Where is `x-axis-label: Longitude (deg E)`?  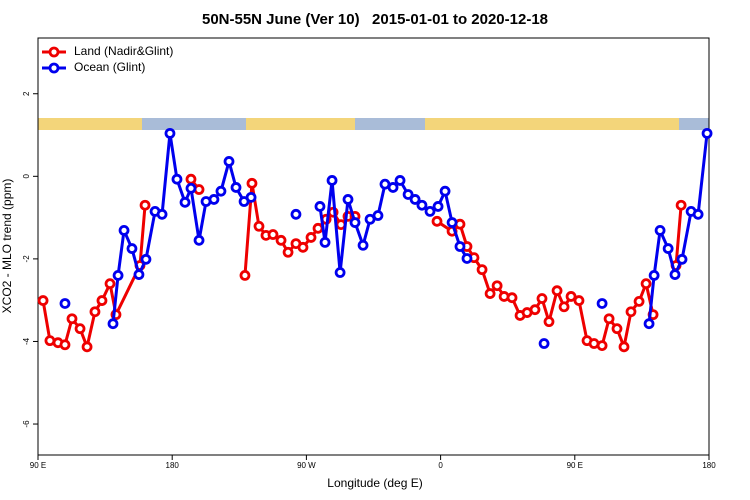 x-axis-label: Longitude (deg E) is located at coordinates (374, 483).